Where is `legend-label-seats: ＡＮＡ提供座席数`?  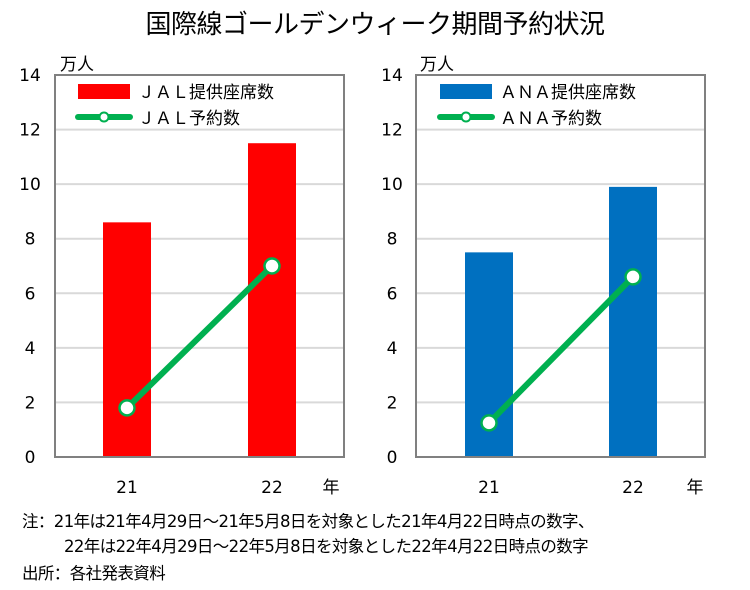 legend-label-seats: ＡＮＡ提供座席数 is located at coordinates (568, 93).